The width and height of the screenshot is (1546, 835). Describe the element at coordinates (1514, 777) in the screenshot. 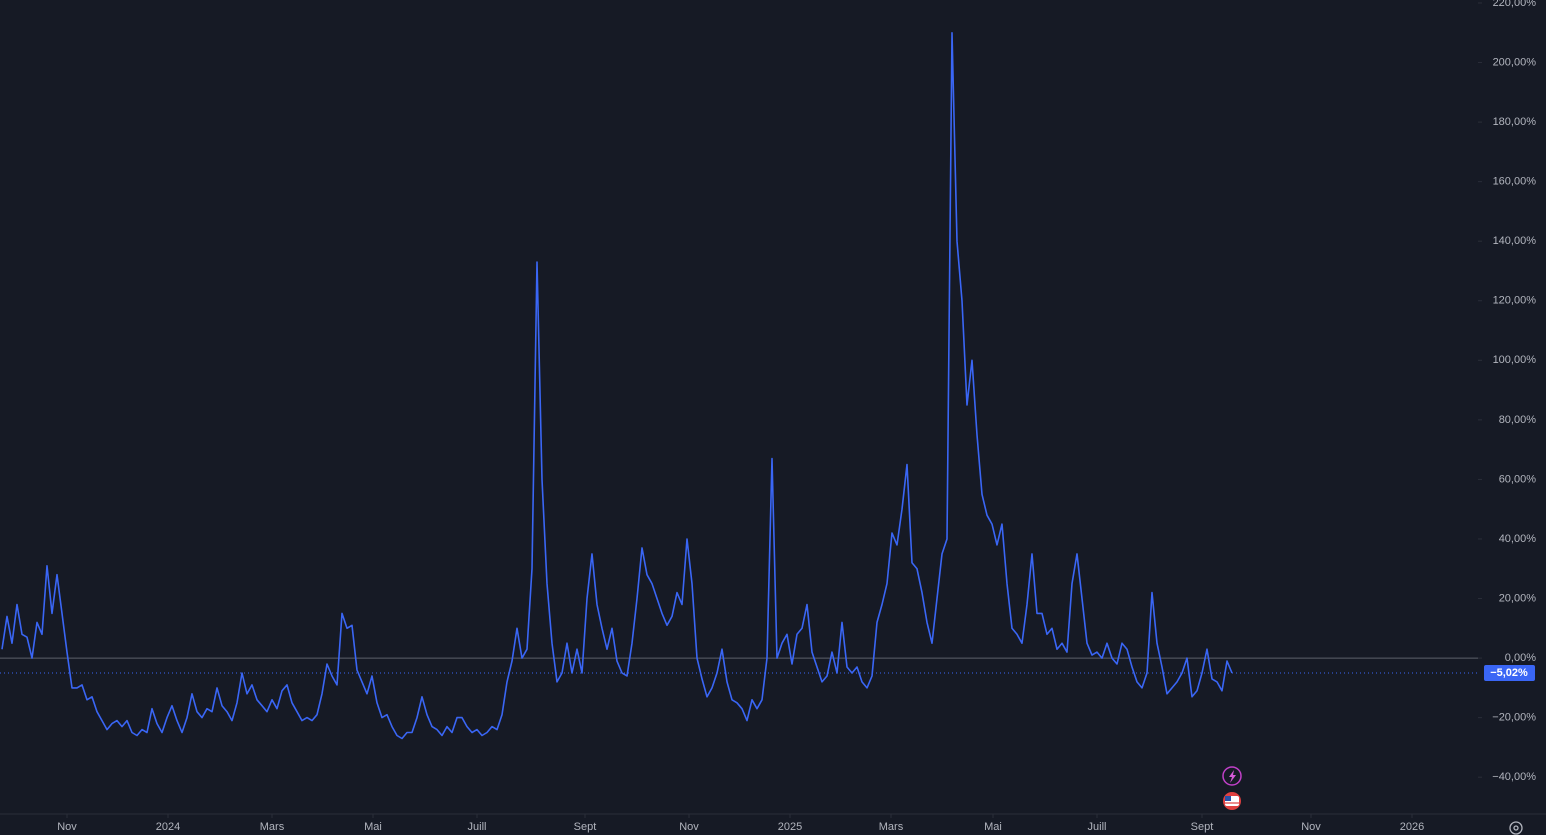

I see `y-tick-label: −40,00%` at that location.